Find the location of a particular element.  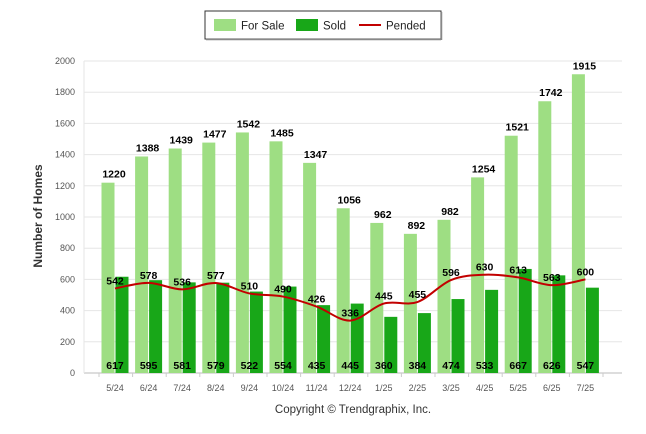

y-axis-ticks: 0 200 400 600 800 1000 1200 1400 1600 1800 2000 is located at coordinates (65, 217).